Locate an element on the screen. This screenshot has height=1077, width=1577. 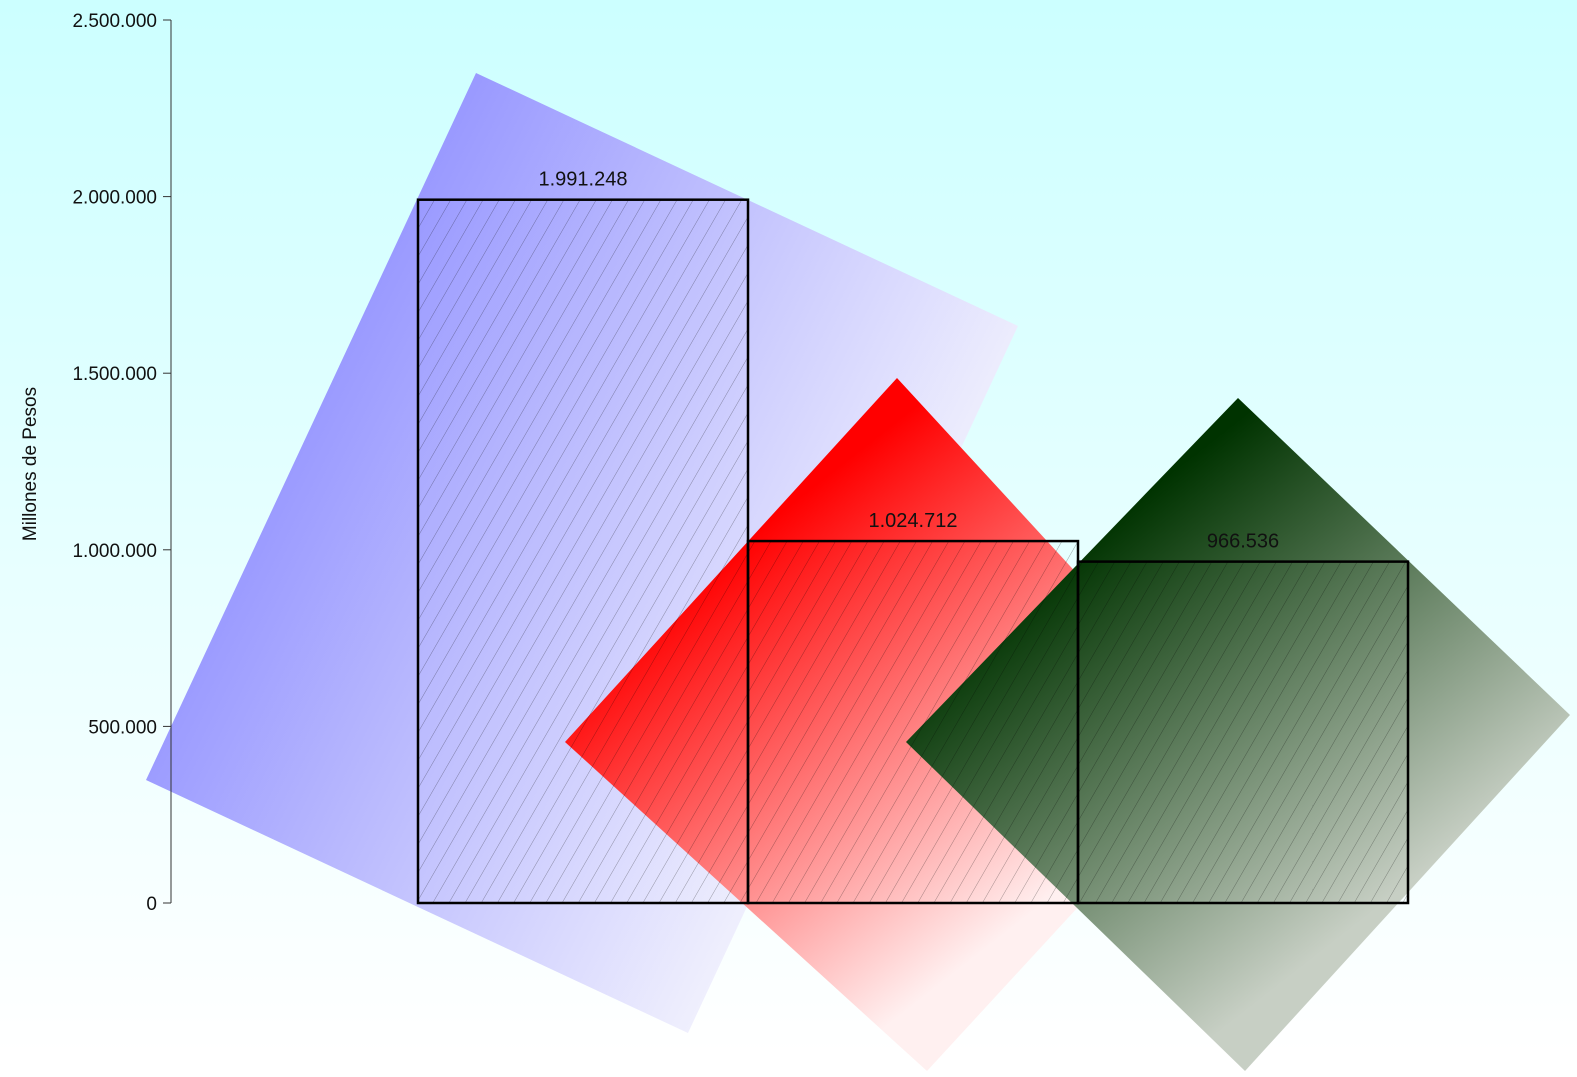
y-axis-title: Millones de Pesos is located at coordinates (30, 464).